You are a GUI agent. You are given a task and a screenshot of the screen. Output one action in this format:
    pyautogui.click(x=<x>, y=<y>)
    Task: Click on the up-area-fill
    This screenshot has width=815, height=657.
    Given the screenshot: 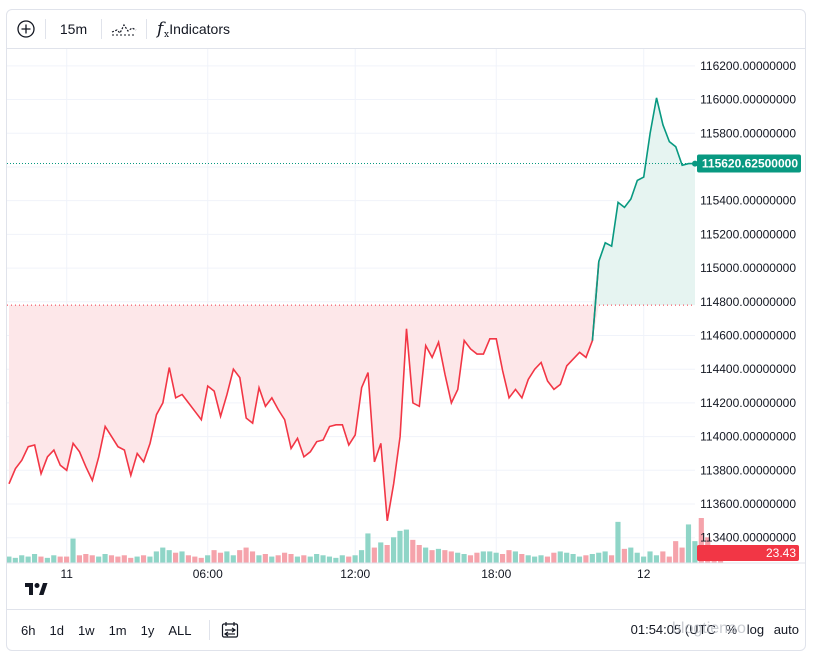 What is the action you would take?
    pyautogui.click(x=643, y=201)
    